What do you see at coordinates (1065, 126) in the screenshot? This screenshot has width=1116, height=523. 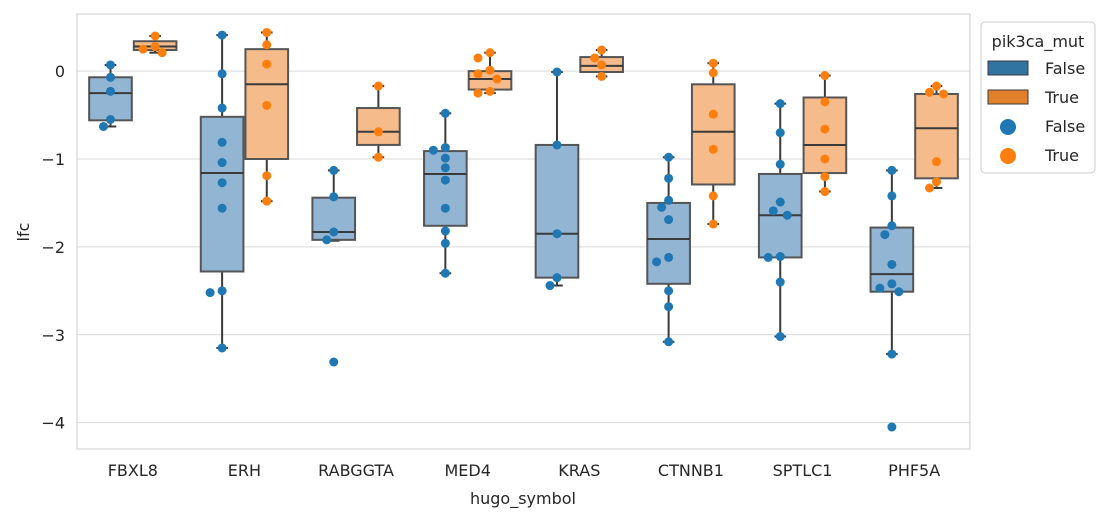 I see `legend-label-point-false: False` at bounding box center [1065, 126].